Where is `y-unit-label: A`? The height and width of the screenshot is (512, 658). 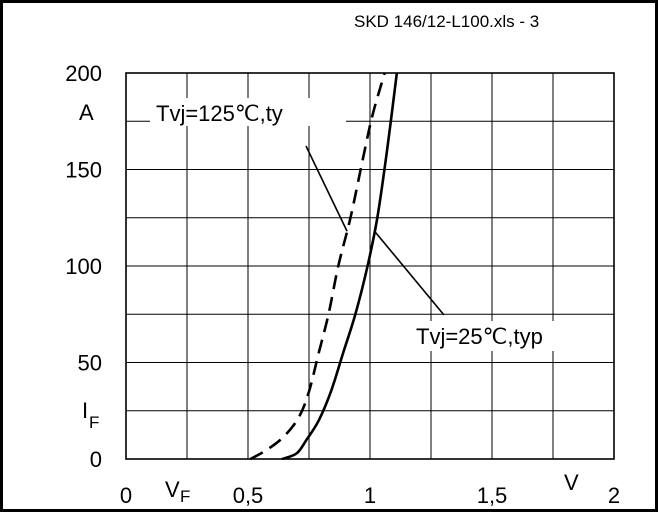 y-unit-label: A is located at coordinates (86, 112).